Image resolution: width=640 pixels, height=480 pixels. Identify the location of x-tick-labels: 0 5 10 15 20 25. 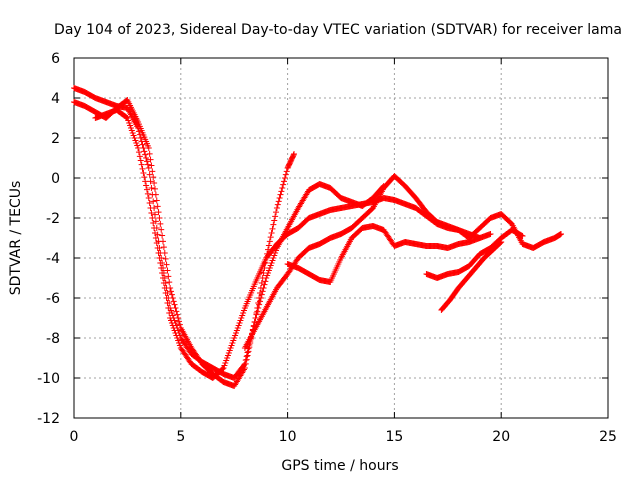
(343, 437).